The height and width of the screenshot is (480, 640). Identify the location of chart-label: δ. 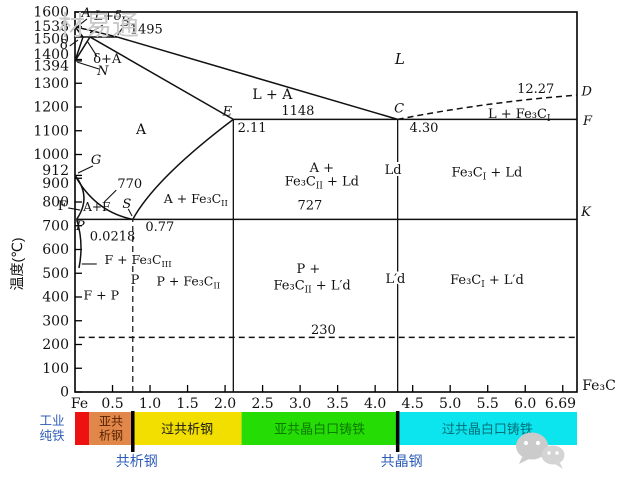
(64, 45).